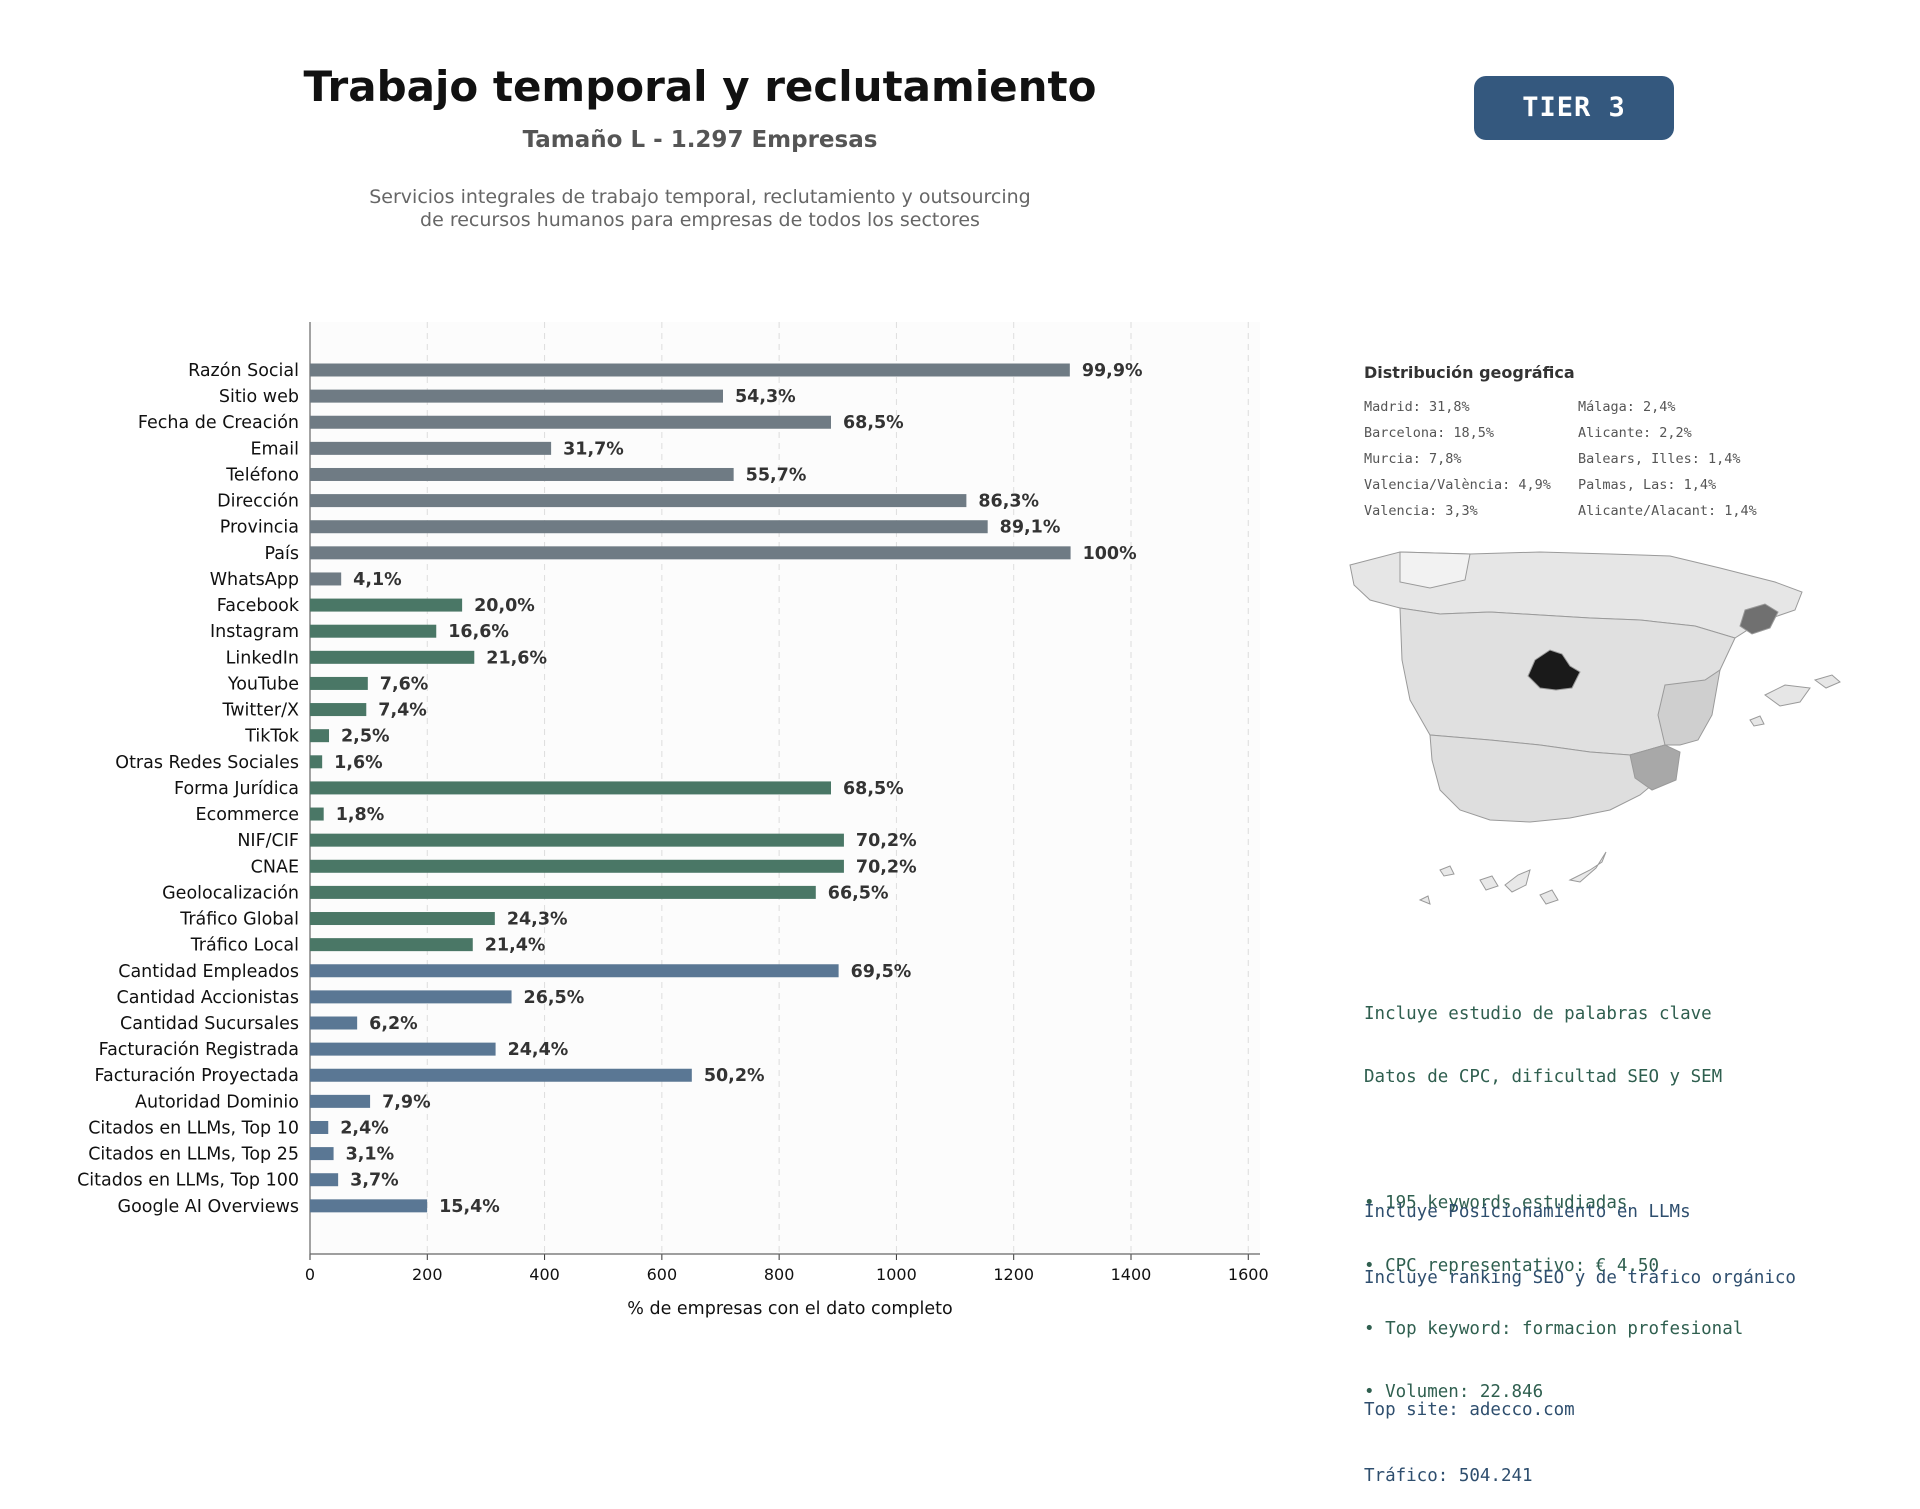  What do you see at coordinates (1635, 433) in the screenshot?
I see `geo-item: Alicante: 2,2%` at bounding box center [1635, 433].